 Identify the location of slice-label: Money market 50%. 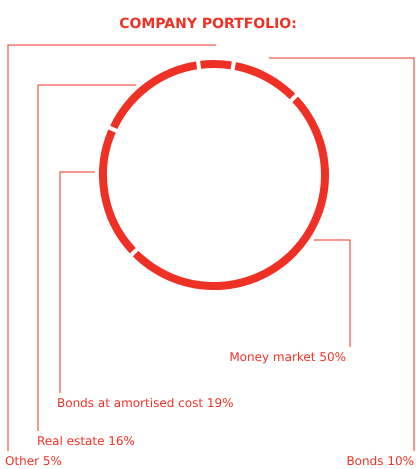
(287, 357).